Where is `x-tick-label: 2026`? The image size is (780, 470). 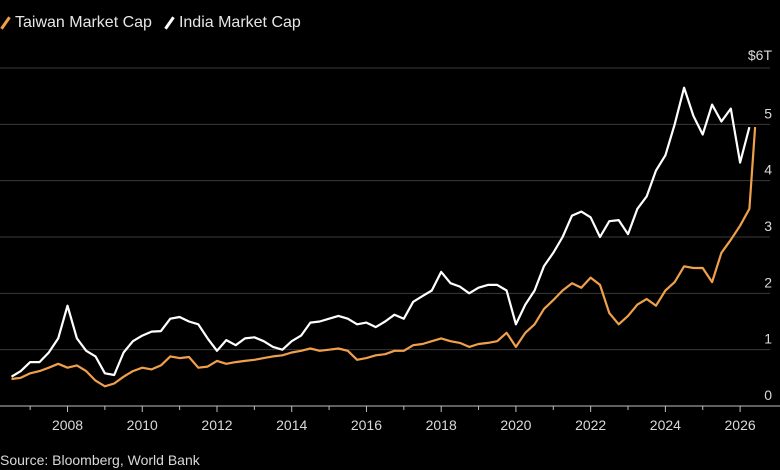
x-tick-label: 2026 is located at coordinates (740, 425).